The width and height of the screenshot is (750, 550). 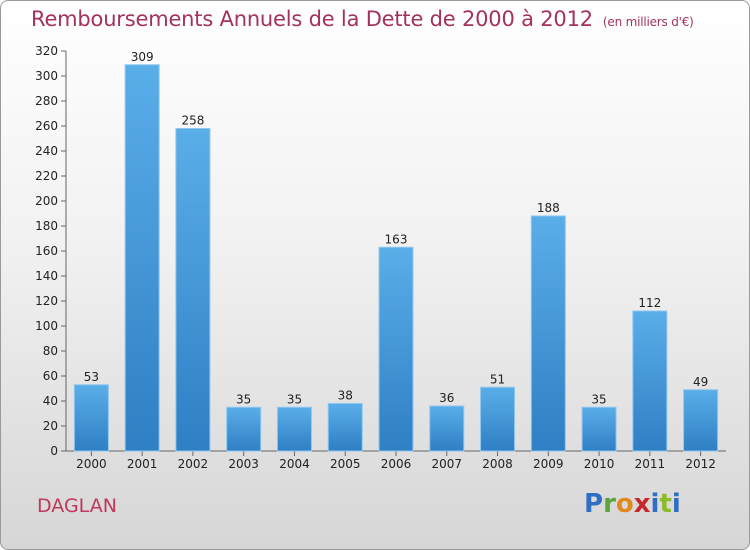 I want to click on x-tick-label: 2010, so click(x=599, y=464).